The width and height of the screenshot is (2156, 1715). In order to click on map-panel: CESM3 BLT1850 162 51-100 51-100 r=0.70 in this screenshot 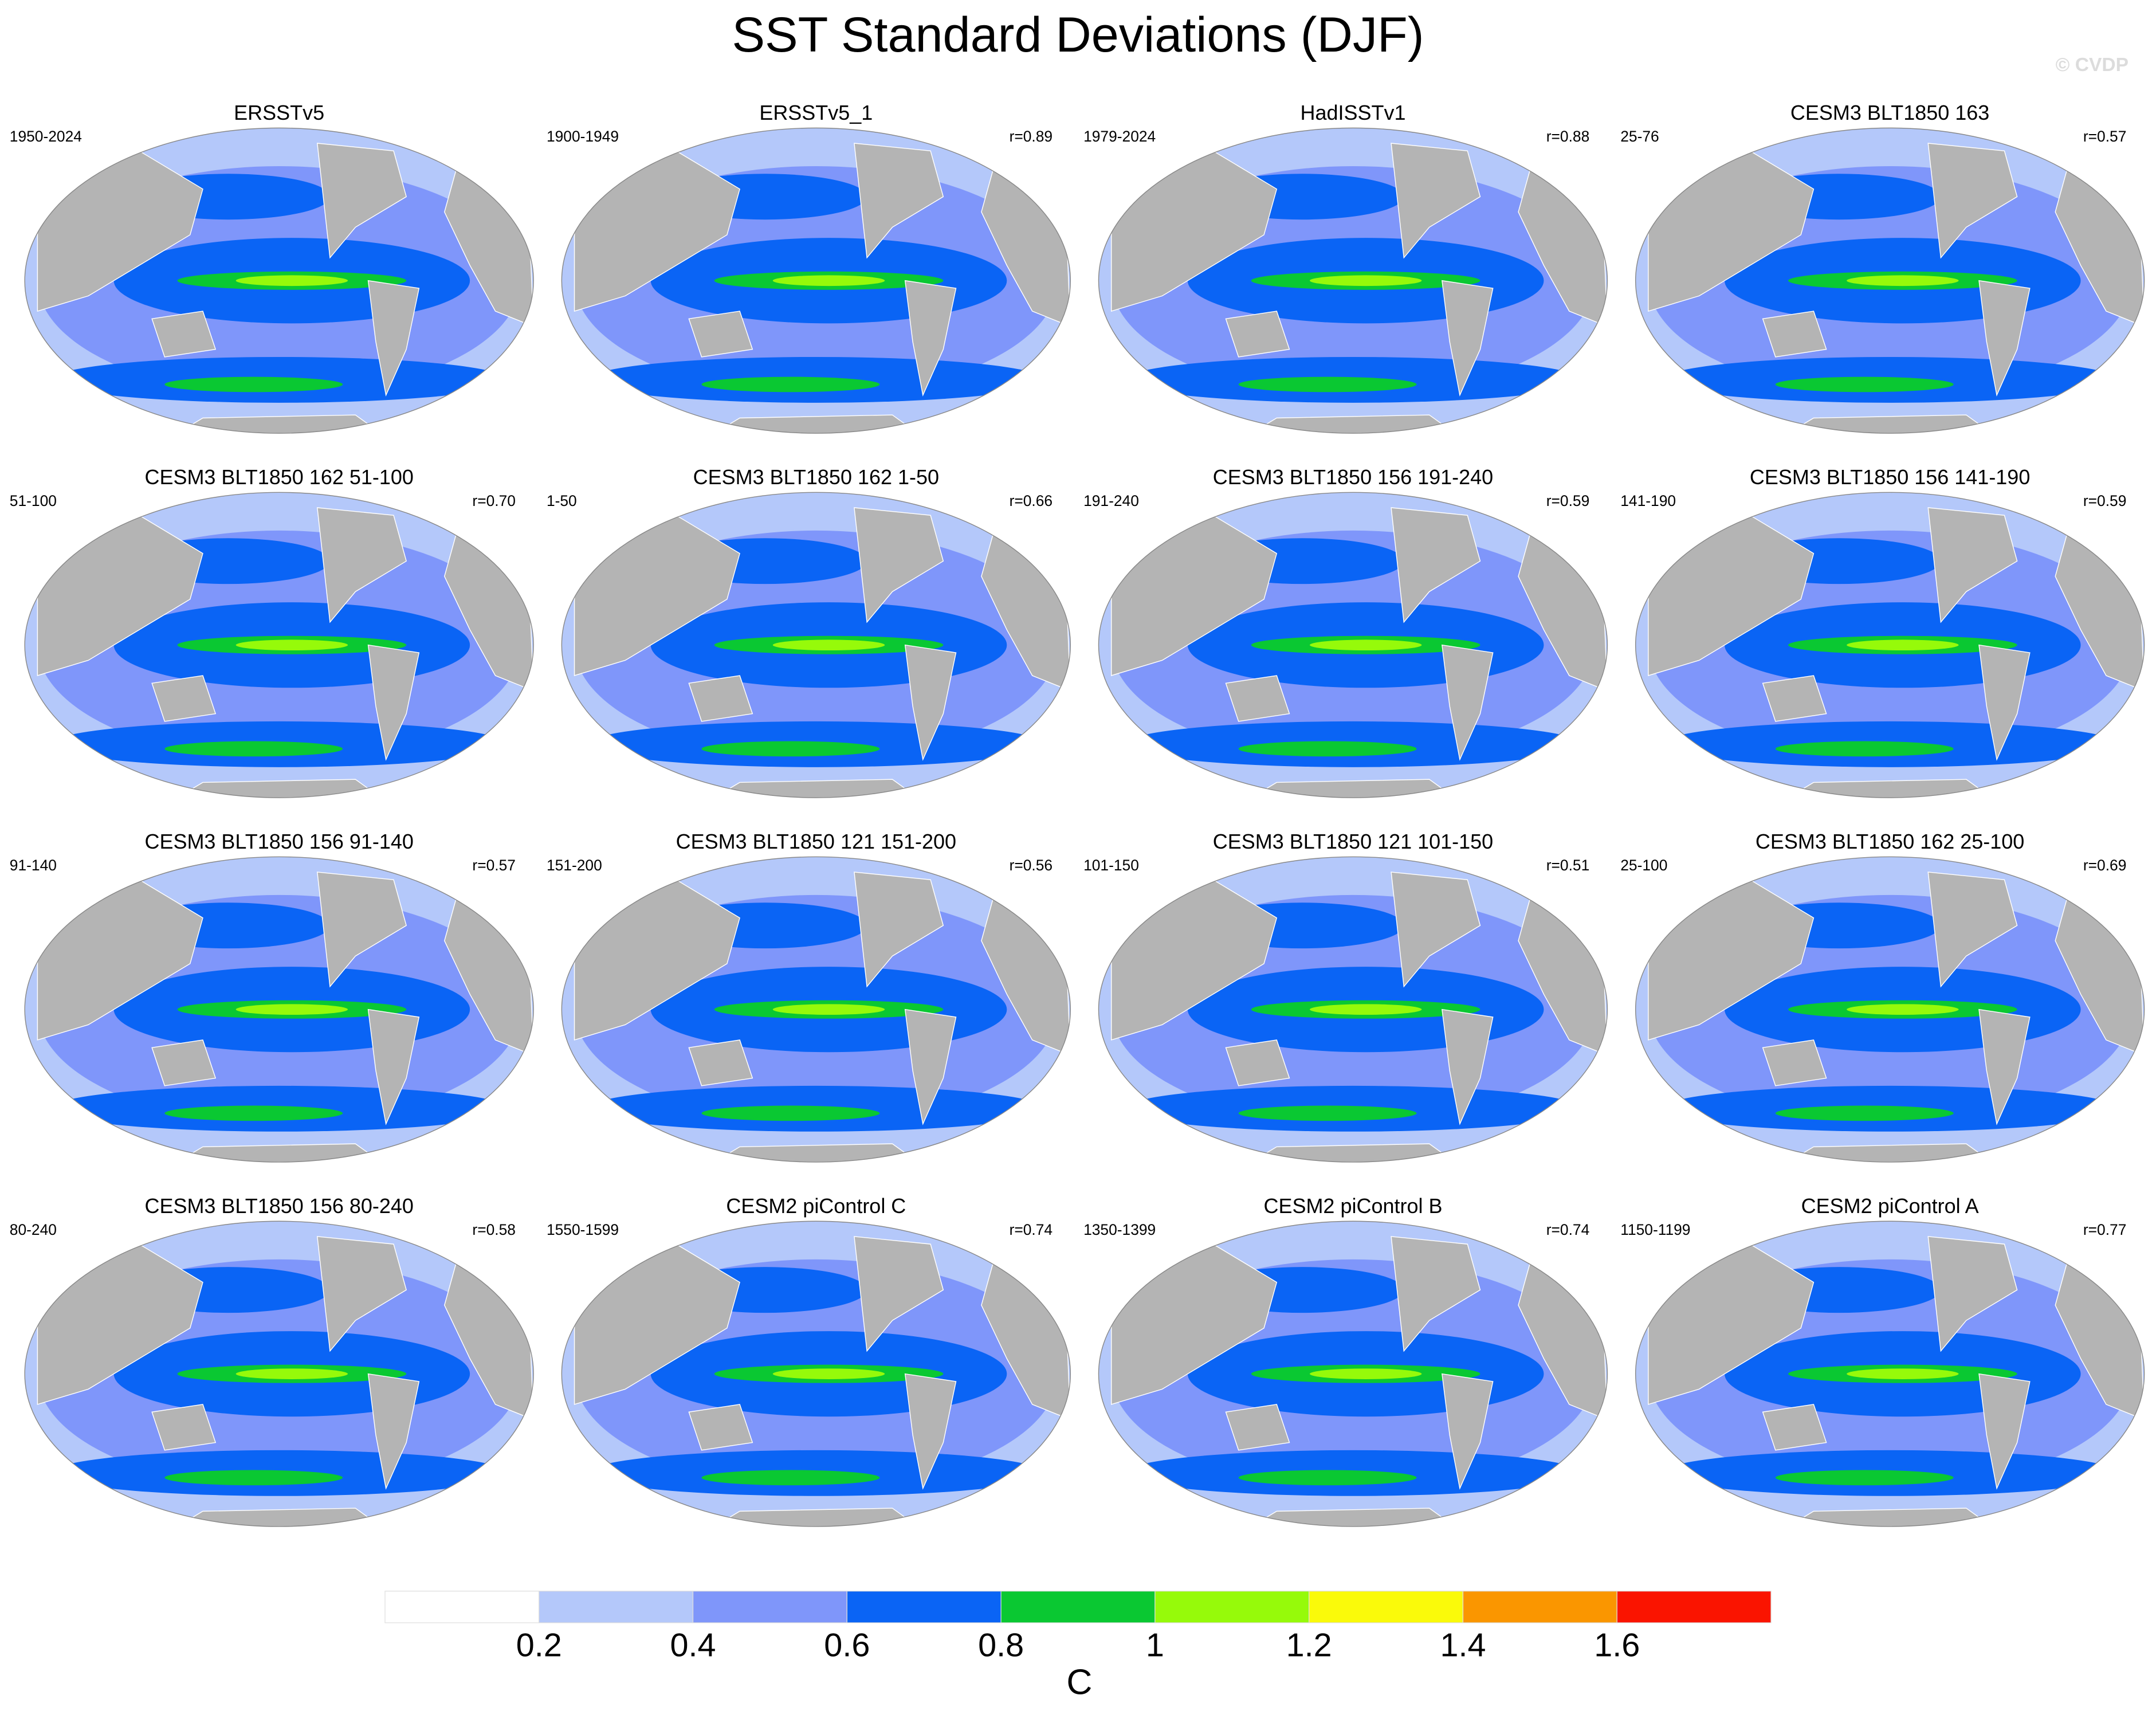, I will do `click(272, 631)`.